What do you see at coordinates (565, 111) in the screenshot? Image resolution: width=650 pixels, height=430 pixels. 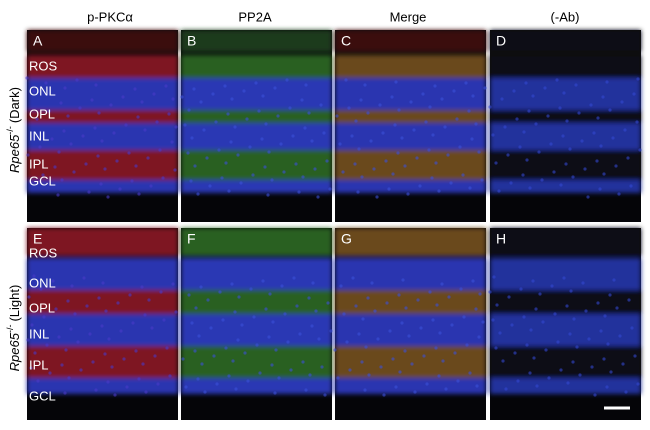 I see `tissue-layers` at bounding box center [565, 111].